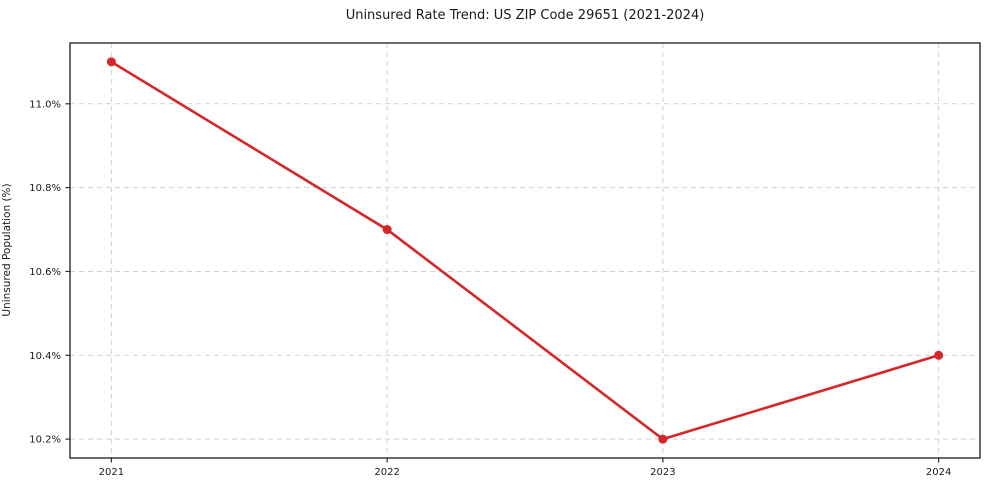 The image size is (989, 490). I want to click on x-tick-label: 2021, so click(111, 472).